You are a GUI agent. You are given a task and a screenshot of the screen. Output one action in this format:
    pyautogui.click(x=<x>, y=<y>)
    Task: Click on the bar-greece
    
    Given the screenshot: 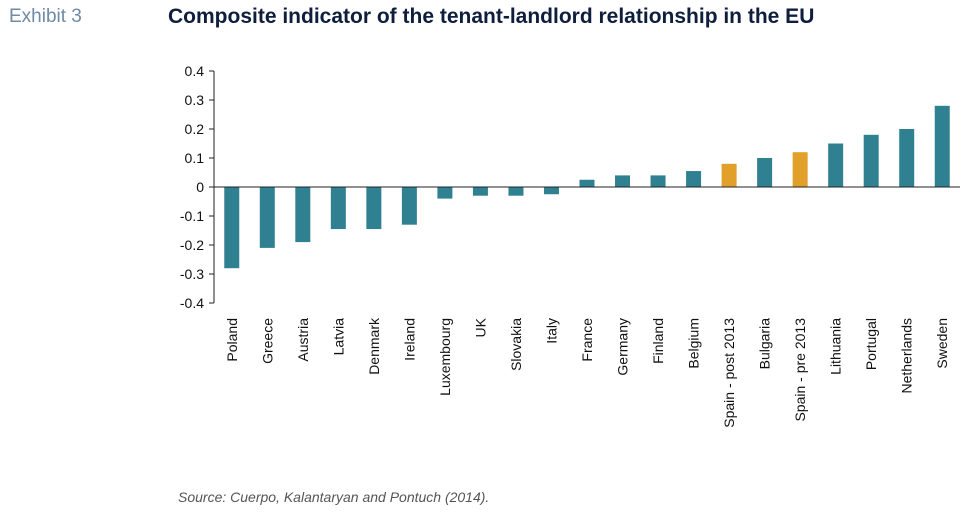 What is the action you would take?
    pyautogui.click(x=267, y=217)
    